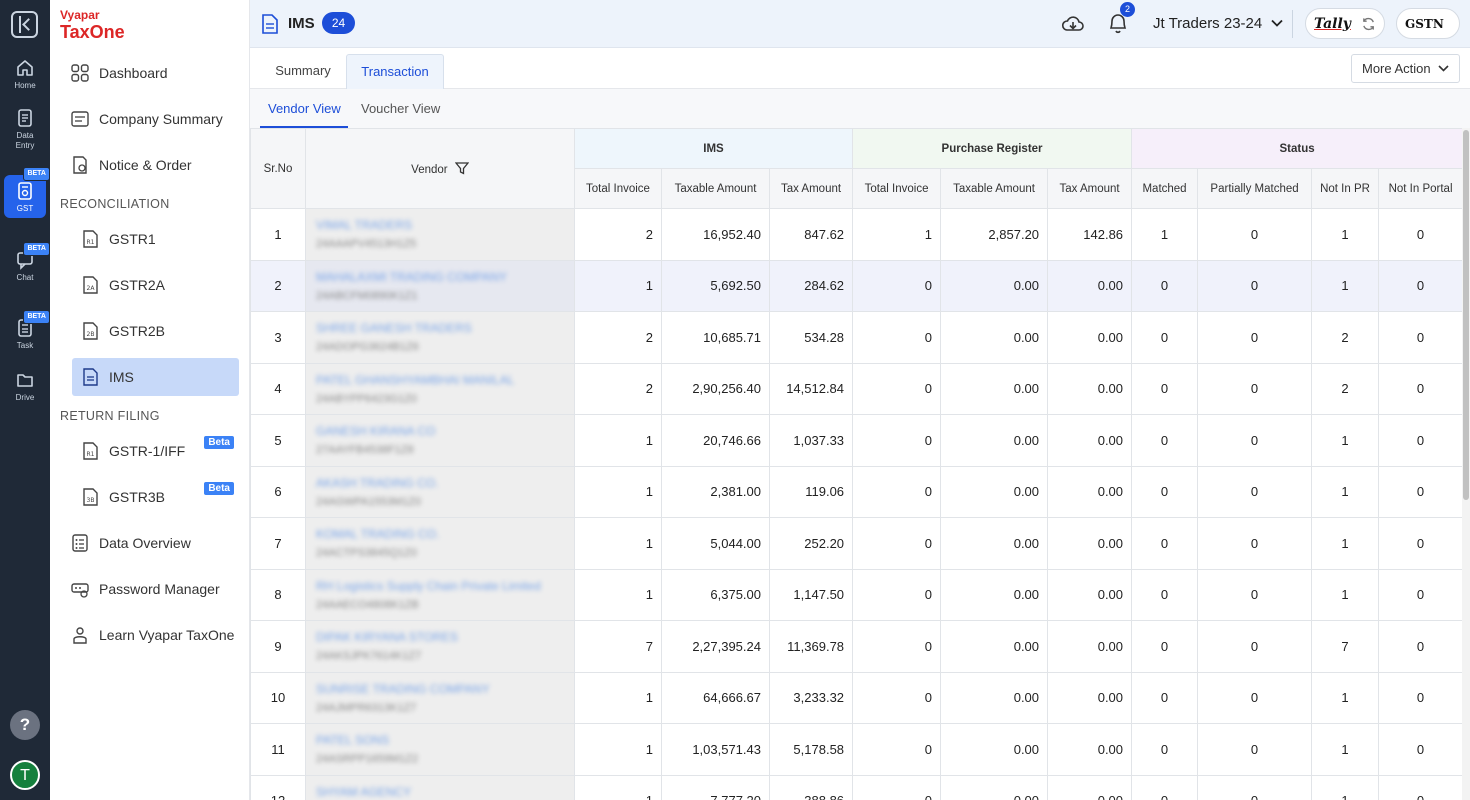 The image size is (1470, 800). I want to click on sidebar-item-learn: Learn Vyapar TaxOne, so click(155, 635).